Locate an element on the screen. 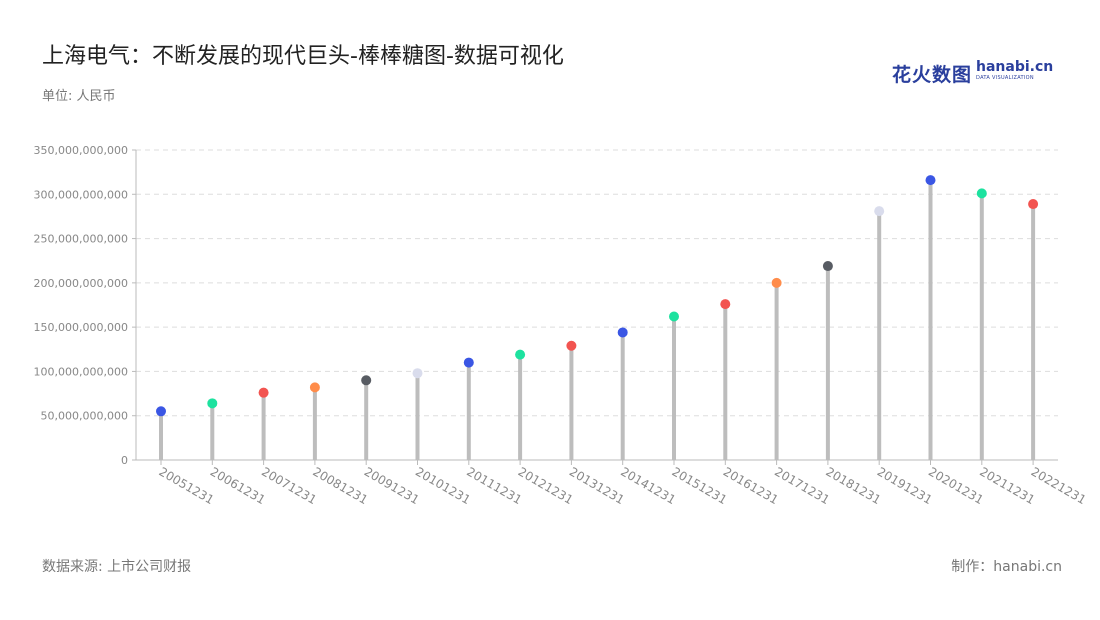 This screenshot has width=1100, height=620. x-tick-label: 20151231 is located at coordinates (700, 485).